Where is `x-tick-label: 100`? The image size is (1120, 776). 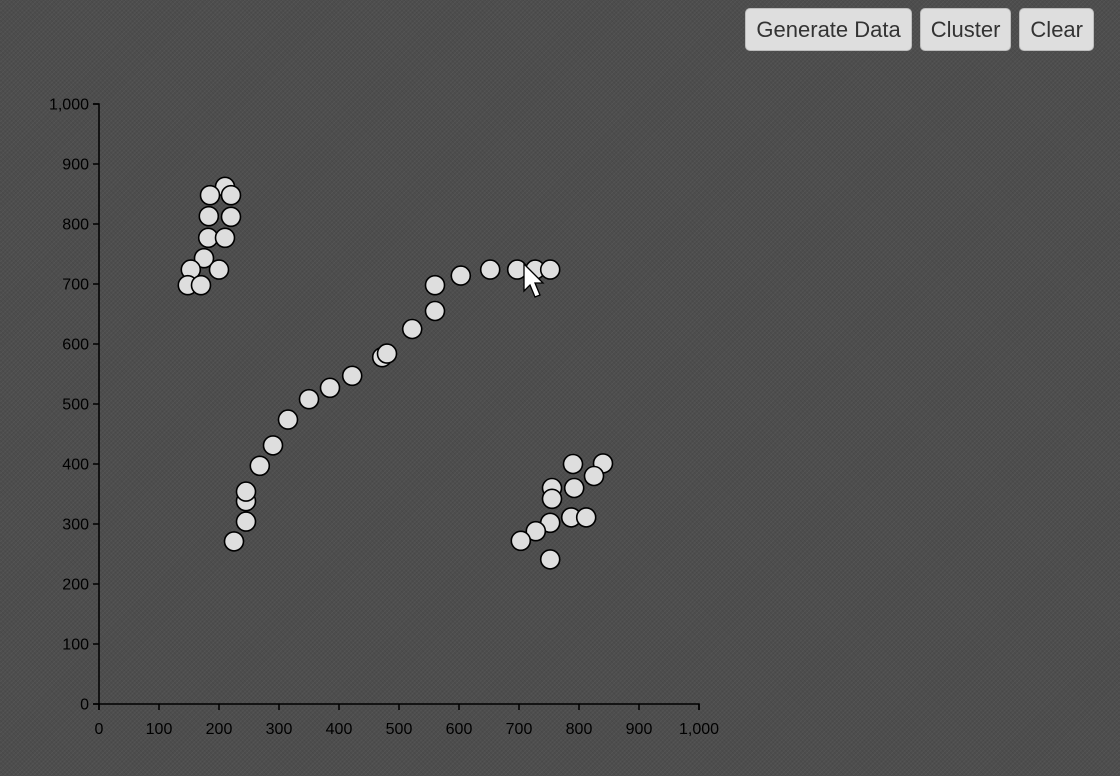 x-tick-label: 100 is located at coordinates (159, 729).